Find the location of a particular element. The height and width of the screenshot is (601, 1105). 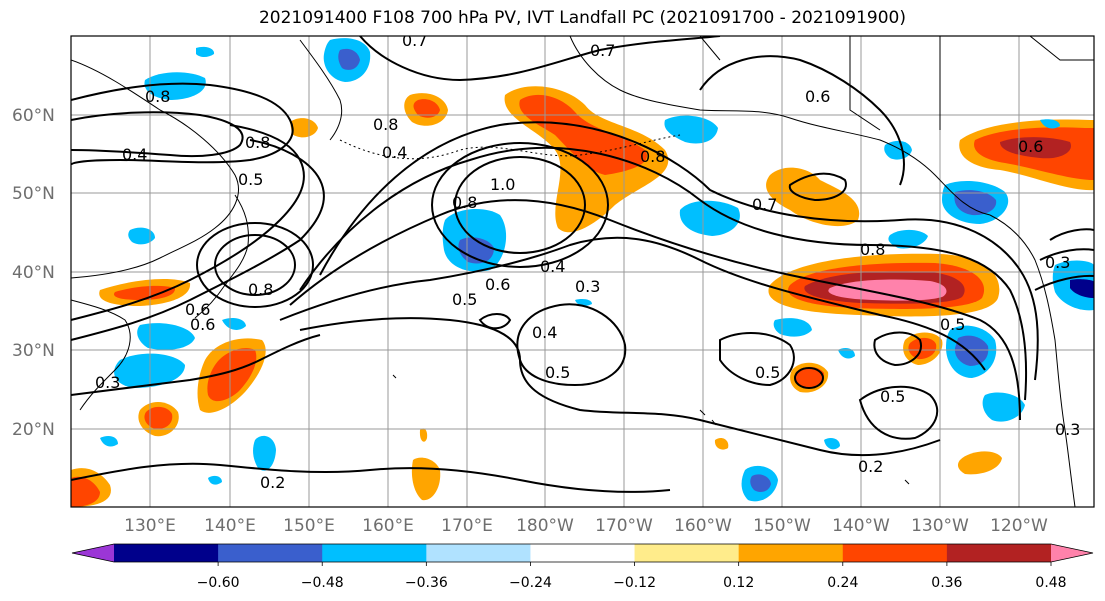

lat-label: 40°N is located at coordinates (33, 273).